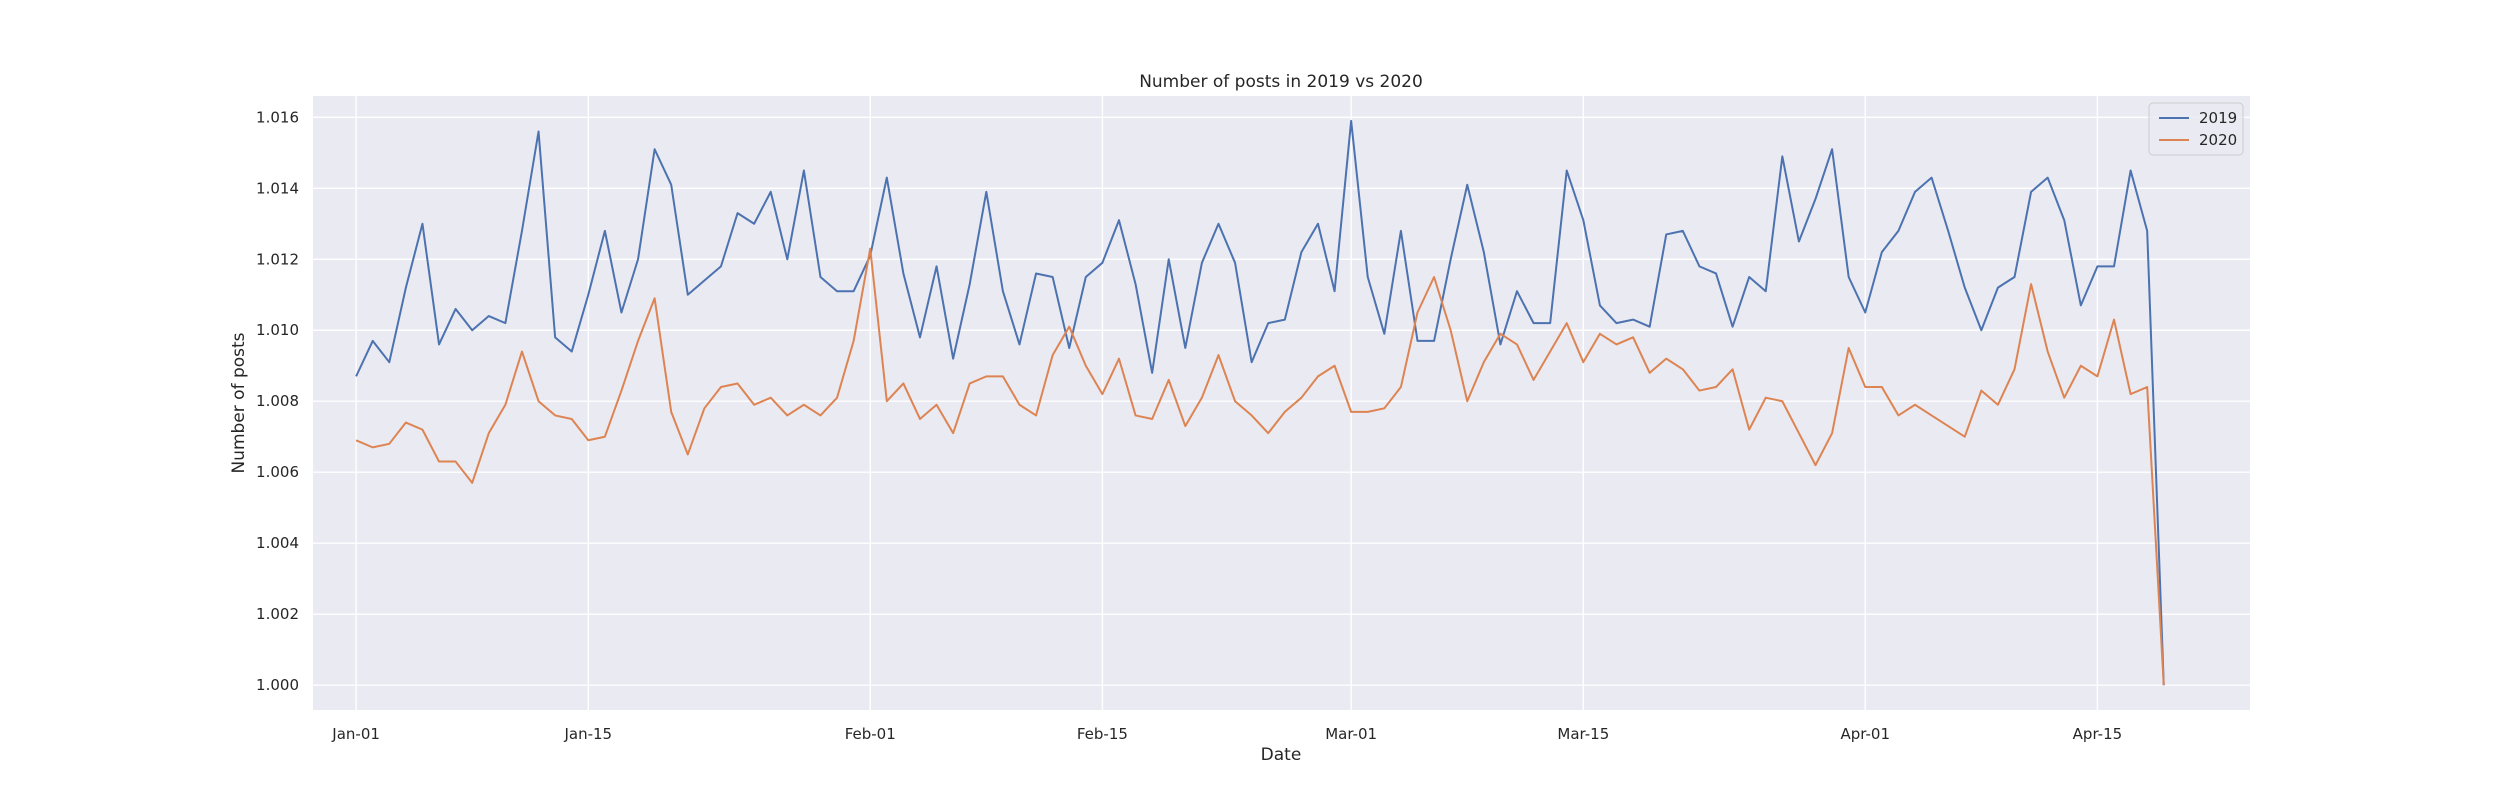  Describe the element at coordinates (277, 117) in the screenshot. I see `y-tick-label: 1.016` at that location.